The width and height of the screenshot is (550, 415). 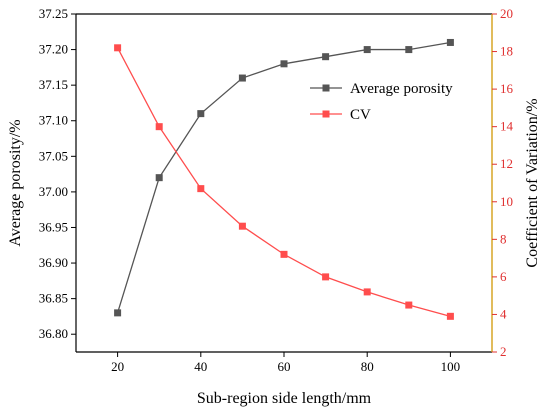 What do you see at coordinates (507, 88) in the screenshot?
I see `right-y-tick-label: 16` at bounding box center [507, 88].